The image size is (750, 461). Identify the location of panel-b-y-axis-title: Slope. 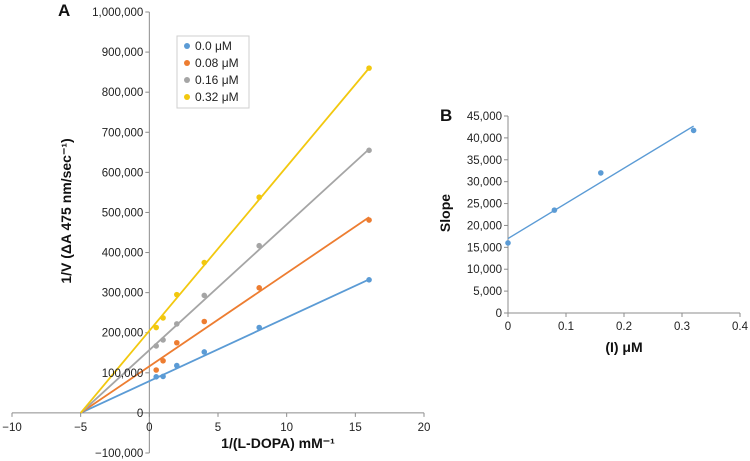
(445, 213).